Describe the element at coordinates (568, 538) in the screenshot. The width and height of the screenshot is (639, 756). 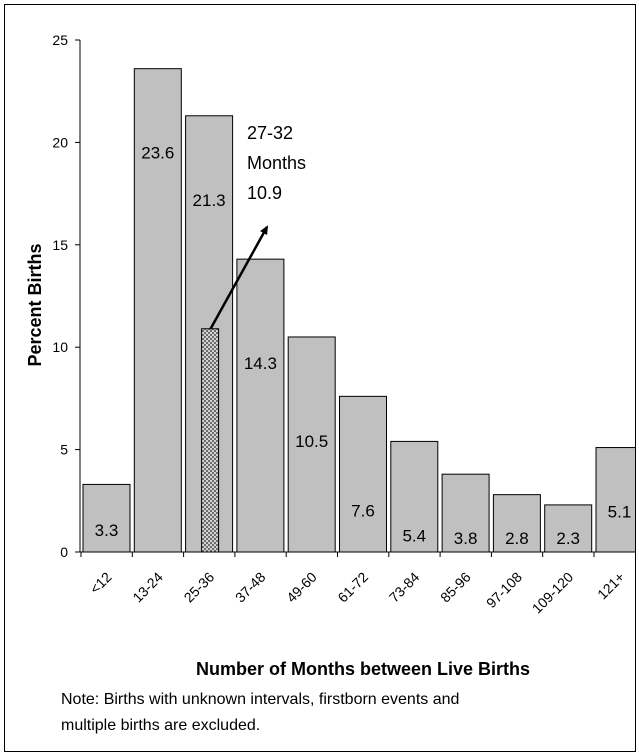
I see `data-label-109-120: 2.3` at that location.